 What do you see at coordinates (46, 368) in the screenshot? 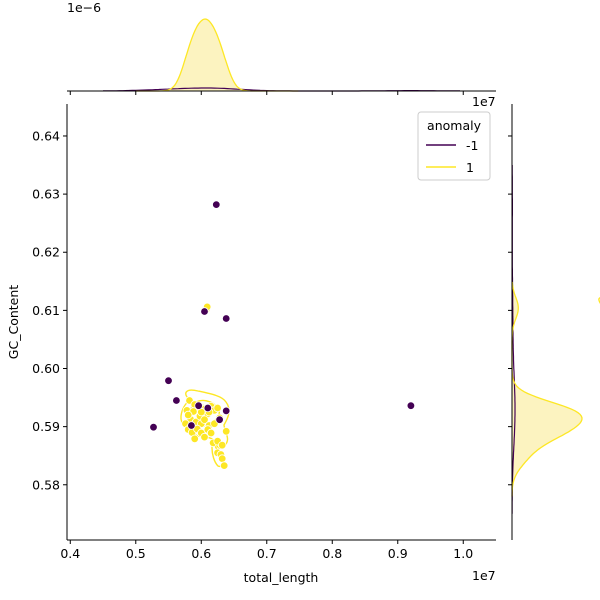
I see `y-tick-label: 0.60` at bounding box center [46, 368].